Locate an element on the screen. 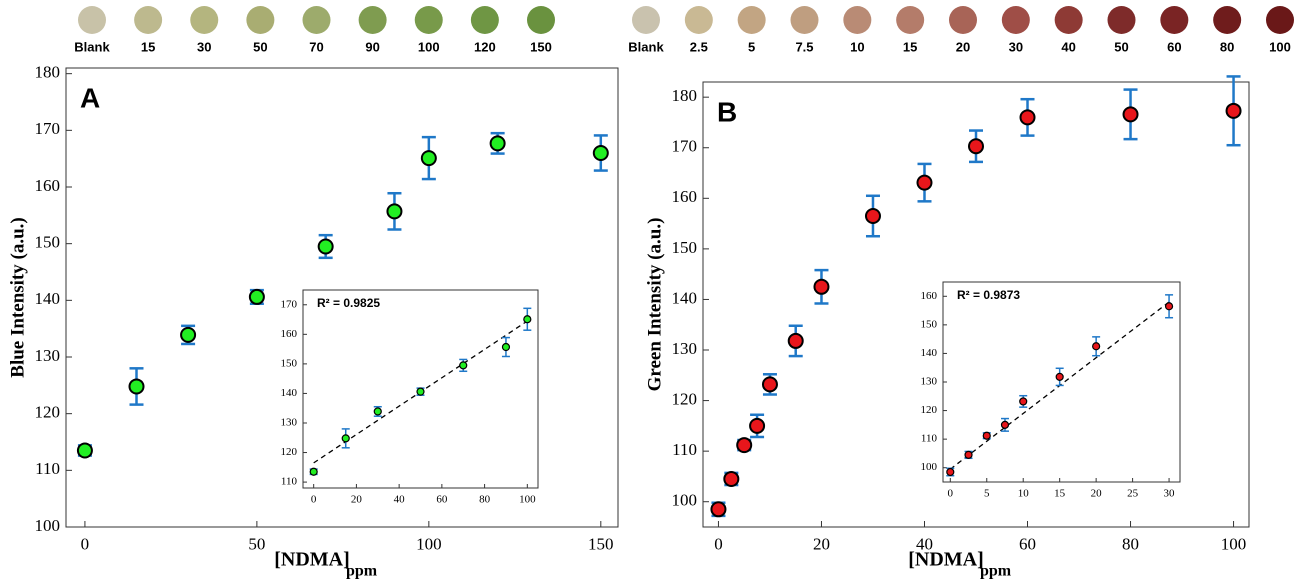 The height and width of the screenshot is (583, 1299). y-axis-label: Blue Intensity (a.u.) is located at coordinates (17, 297).